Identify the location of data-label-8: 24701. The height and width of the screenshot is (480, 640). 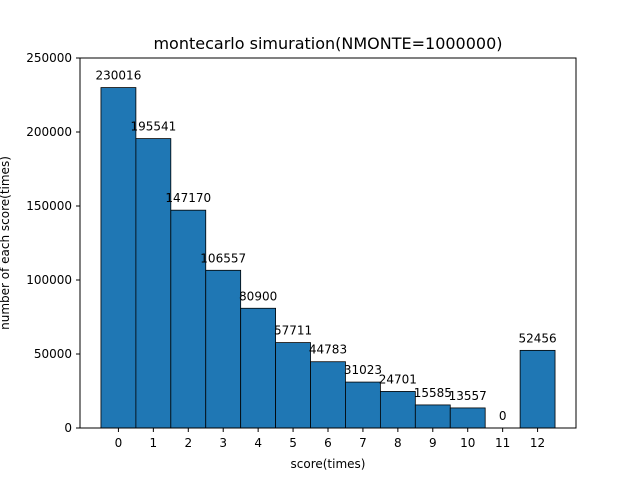
(398, 379).